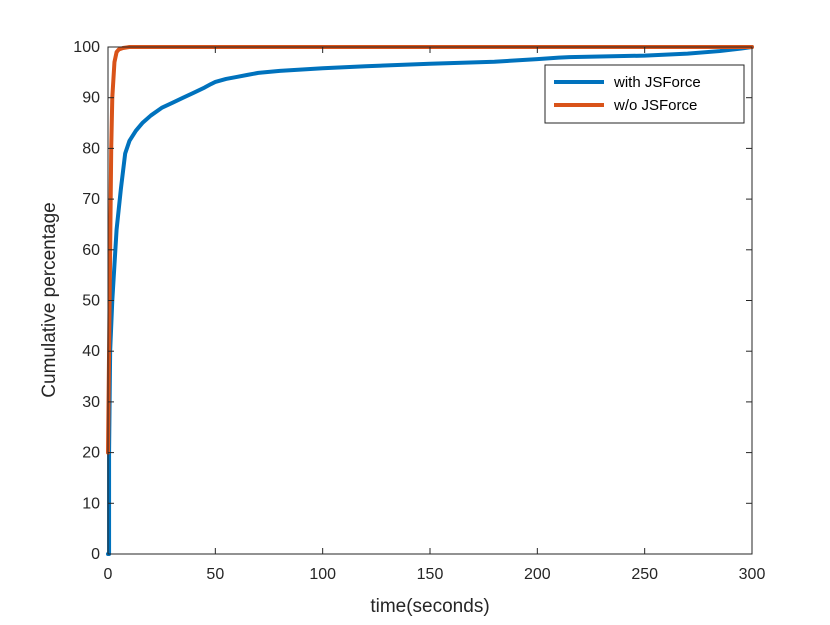  I want to click on y-tick-label: 0, so click(95, 554).